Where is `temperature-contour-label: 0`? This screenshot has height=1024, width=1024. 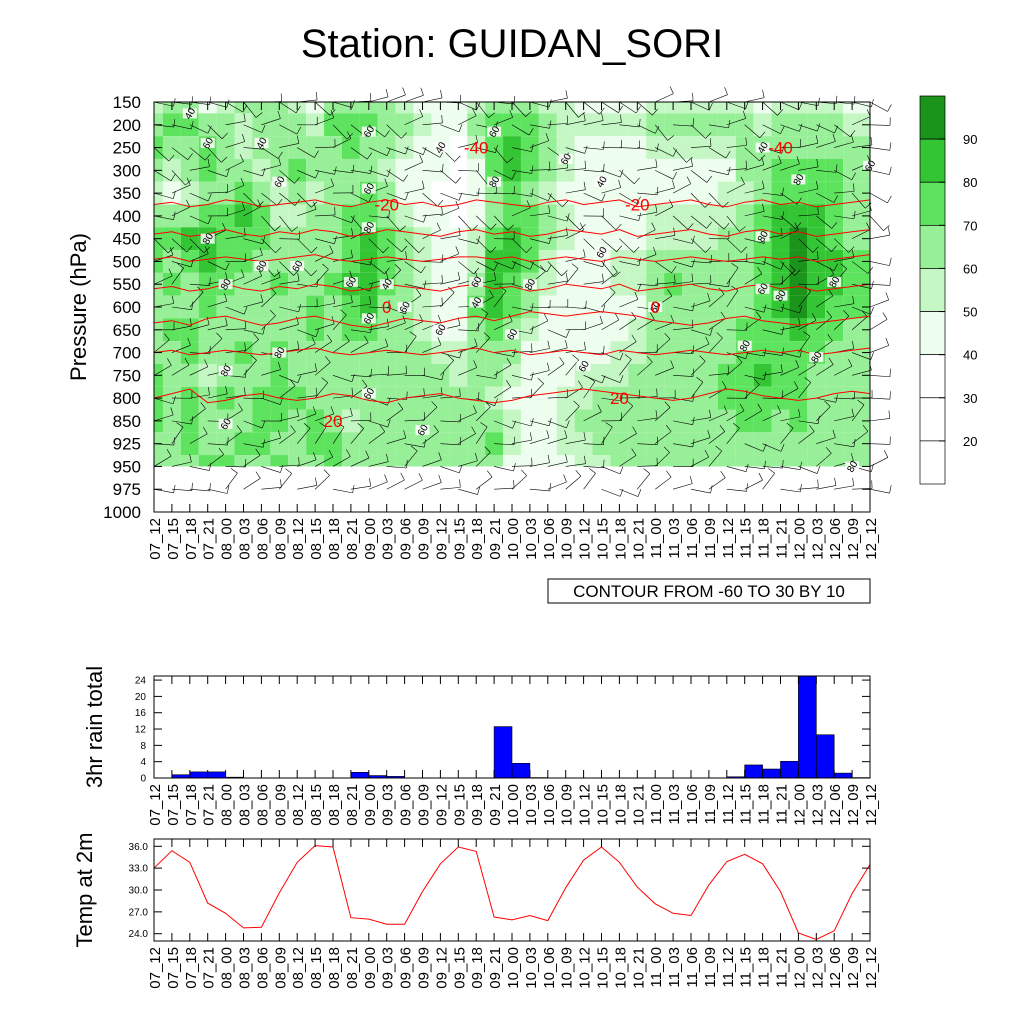 temperature-contour-label: 0 is located at coordinates (386, 307).